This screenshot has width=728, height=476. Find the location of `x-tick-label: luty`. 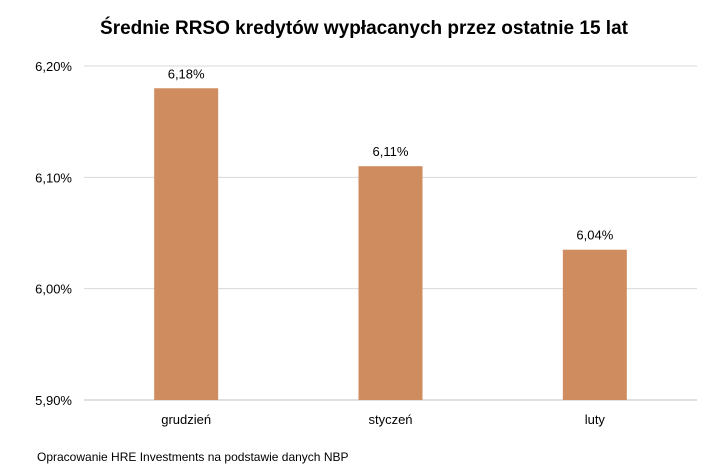

x-tick-label: luty is located at coordinates (595, 419).